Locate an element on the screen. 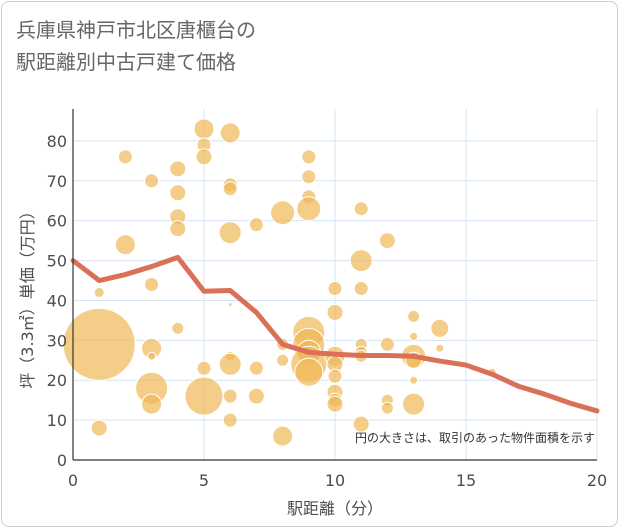  x-tick-label: 10 is located at coordinates (335, 480).